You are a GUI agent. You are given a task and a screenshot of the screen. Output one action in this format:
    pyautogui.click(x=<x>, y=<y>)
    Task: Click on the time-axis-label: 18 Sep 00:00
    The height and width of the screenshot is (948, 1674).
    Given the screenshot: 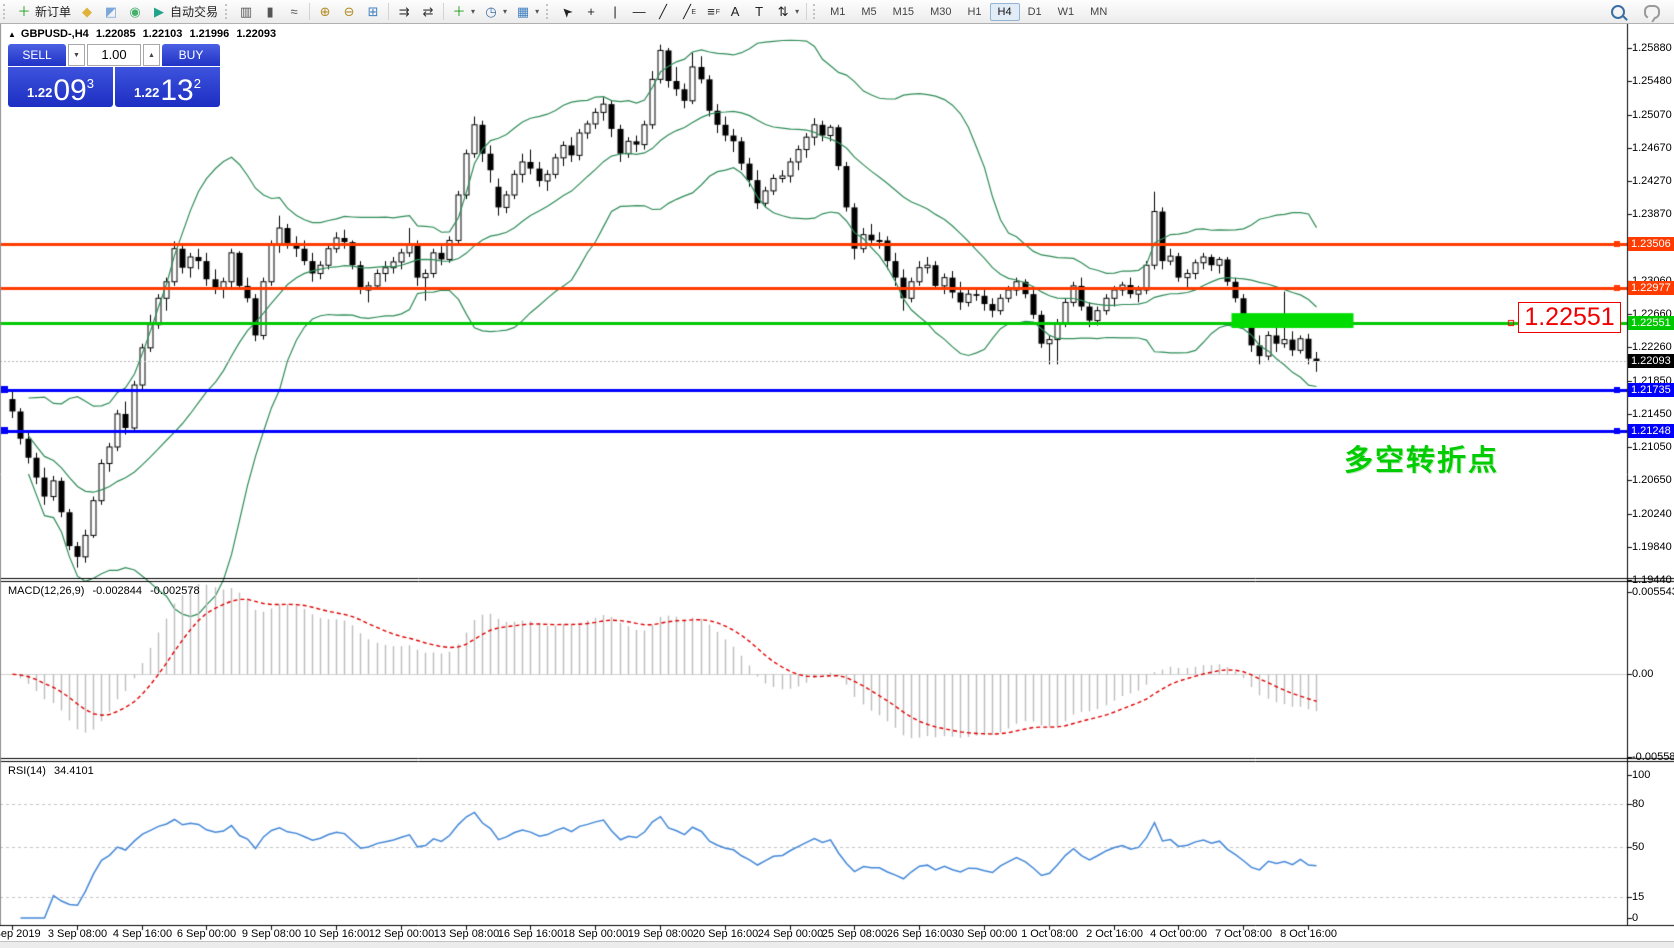 What is the action you would take?
    pyautogui.click(x=595, y=934)
    